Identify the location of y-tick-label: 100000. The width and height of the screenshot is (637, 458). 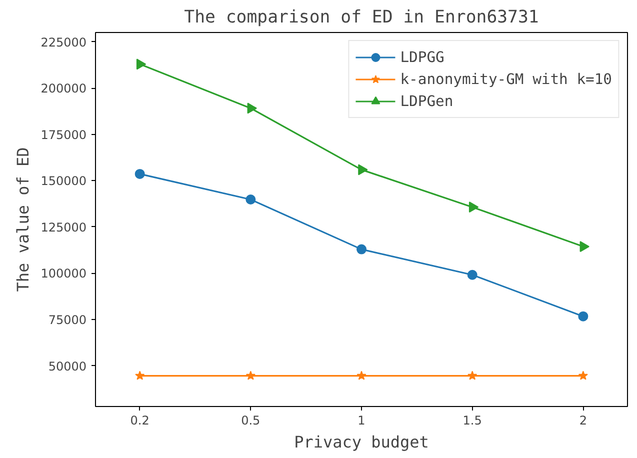
(63, 273).